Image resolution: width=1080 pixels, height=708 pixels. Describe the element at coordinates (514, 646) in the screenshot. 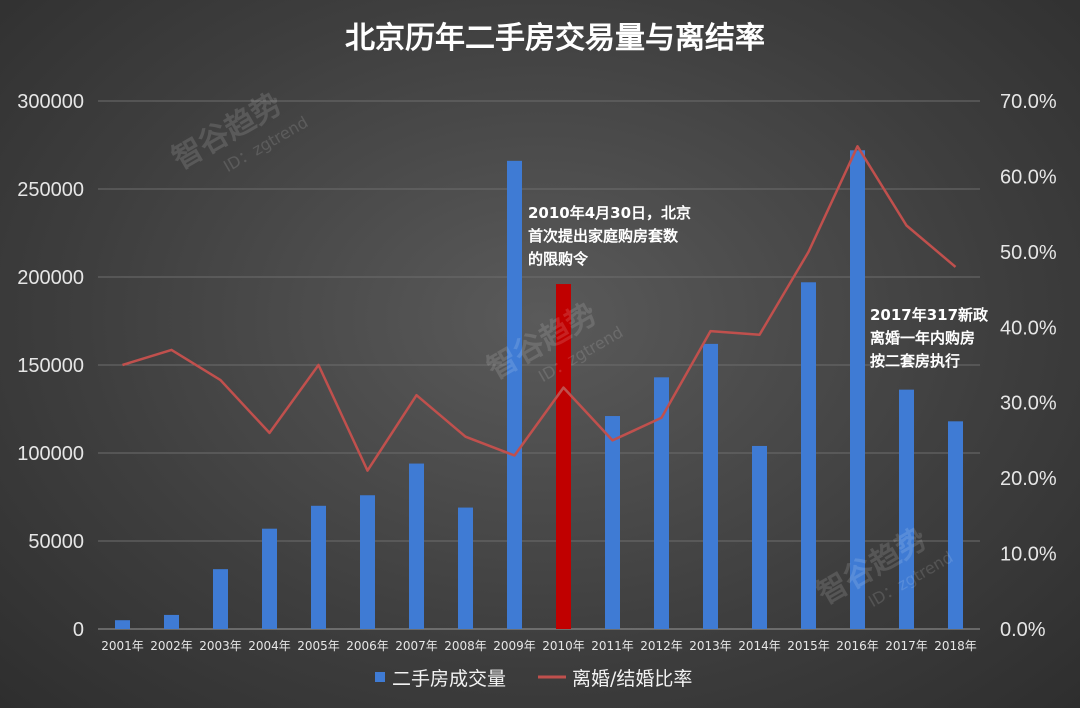

I see `x-tick-label: 2009年` at that location.